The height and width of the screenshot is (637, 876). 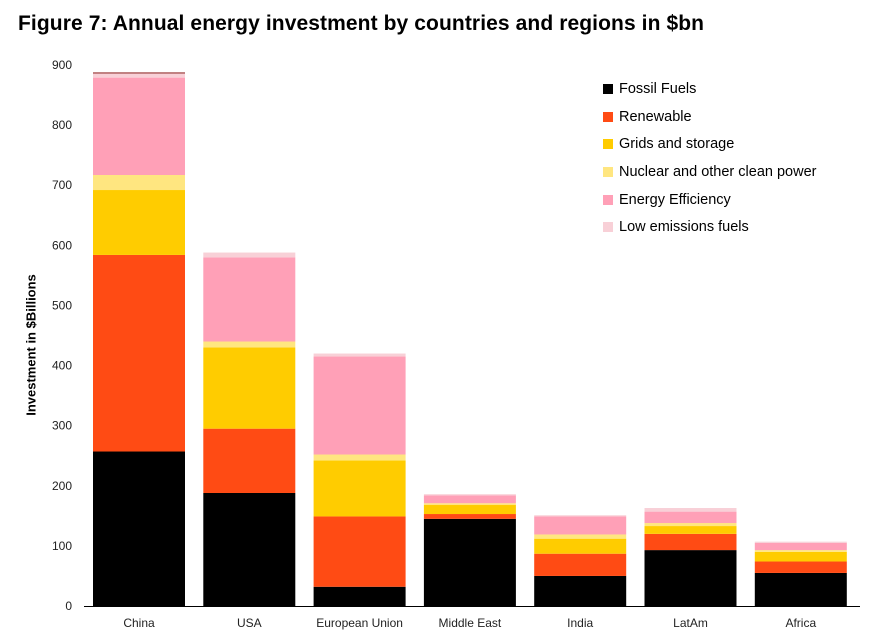 I want to click on y-tick-label: 400, so click(x=62, y=366).